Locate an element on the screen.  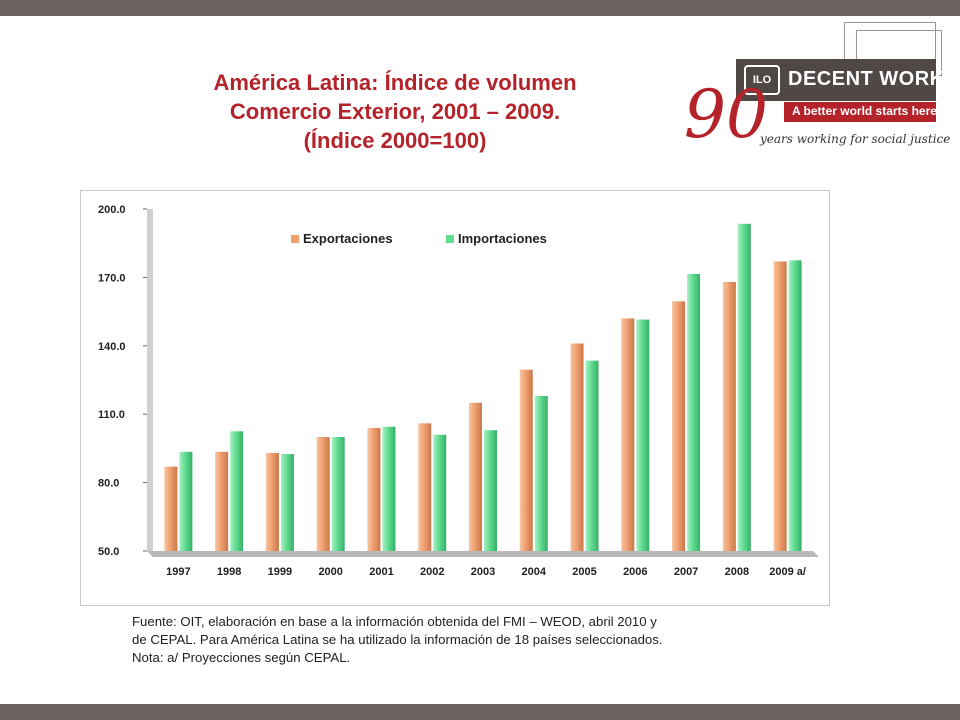
y-tick-label: 110.0 is located at coordinates (111, 415).